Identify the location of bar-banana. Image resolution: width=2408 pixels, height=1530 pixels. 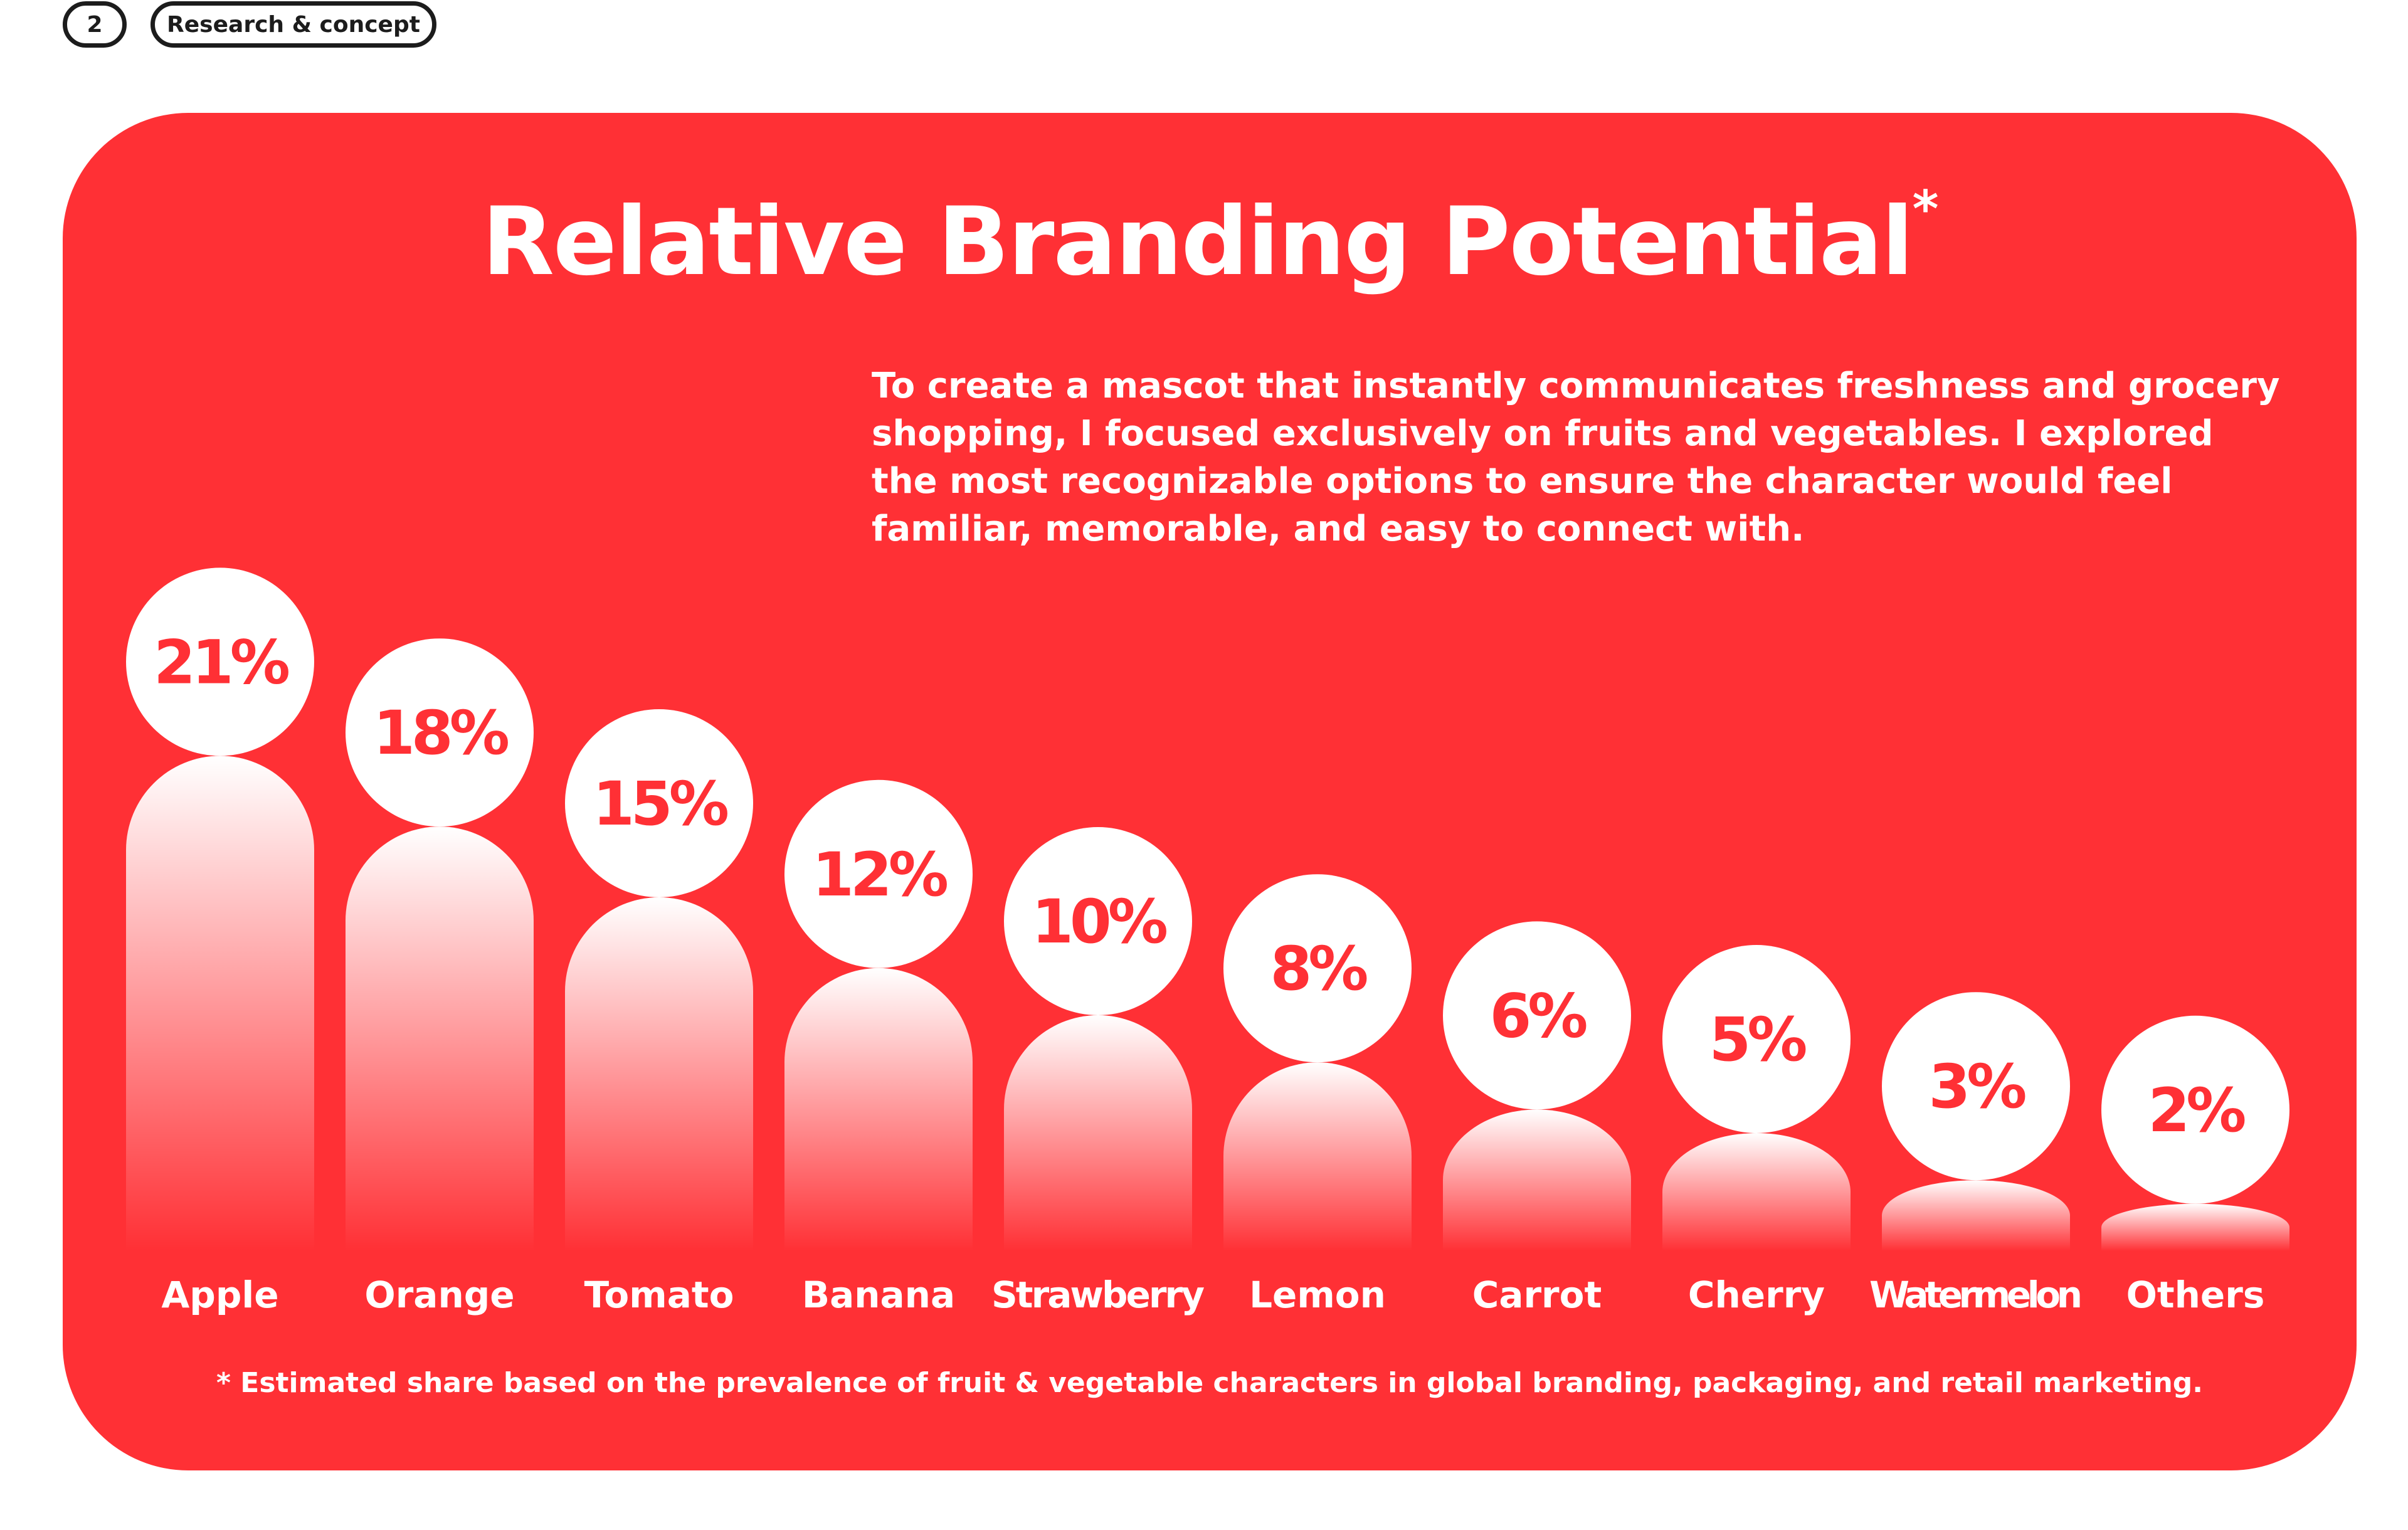
(878, 1109).